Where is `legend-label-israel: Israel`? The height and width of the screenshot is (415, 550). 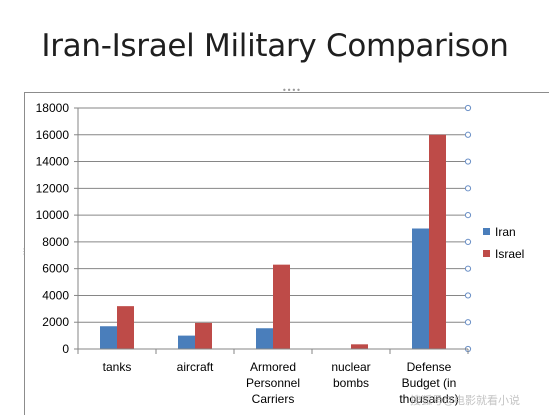
legend-label-israel: Israel is located at coordinates (509, 254).